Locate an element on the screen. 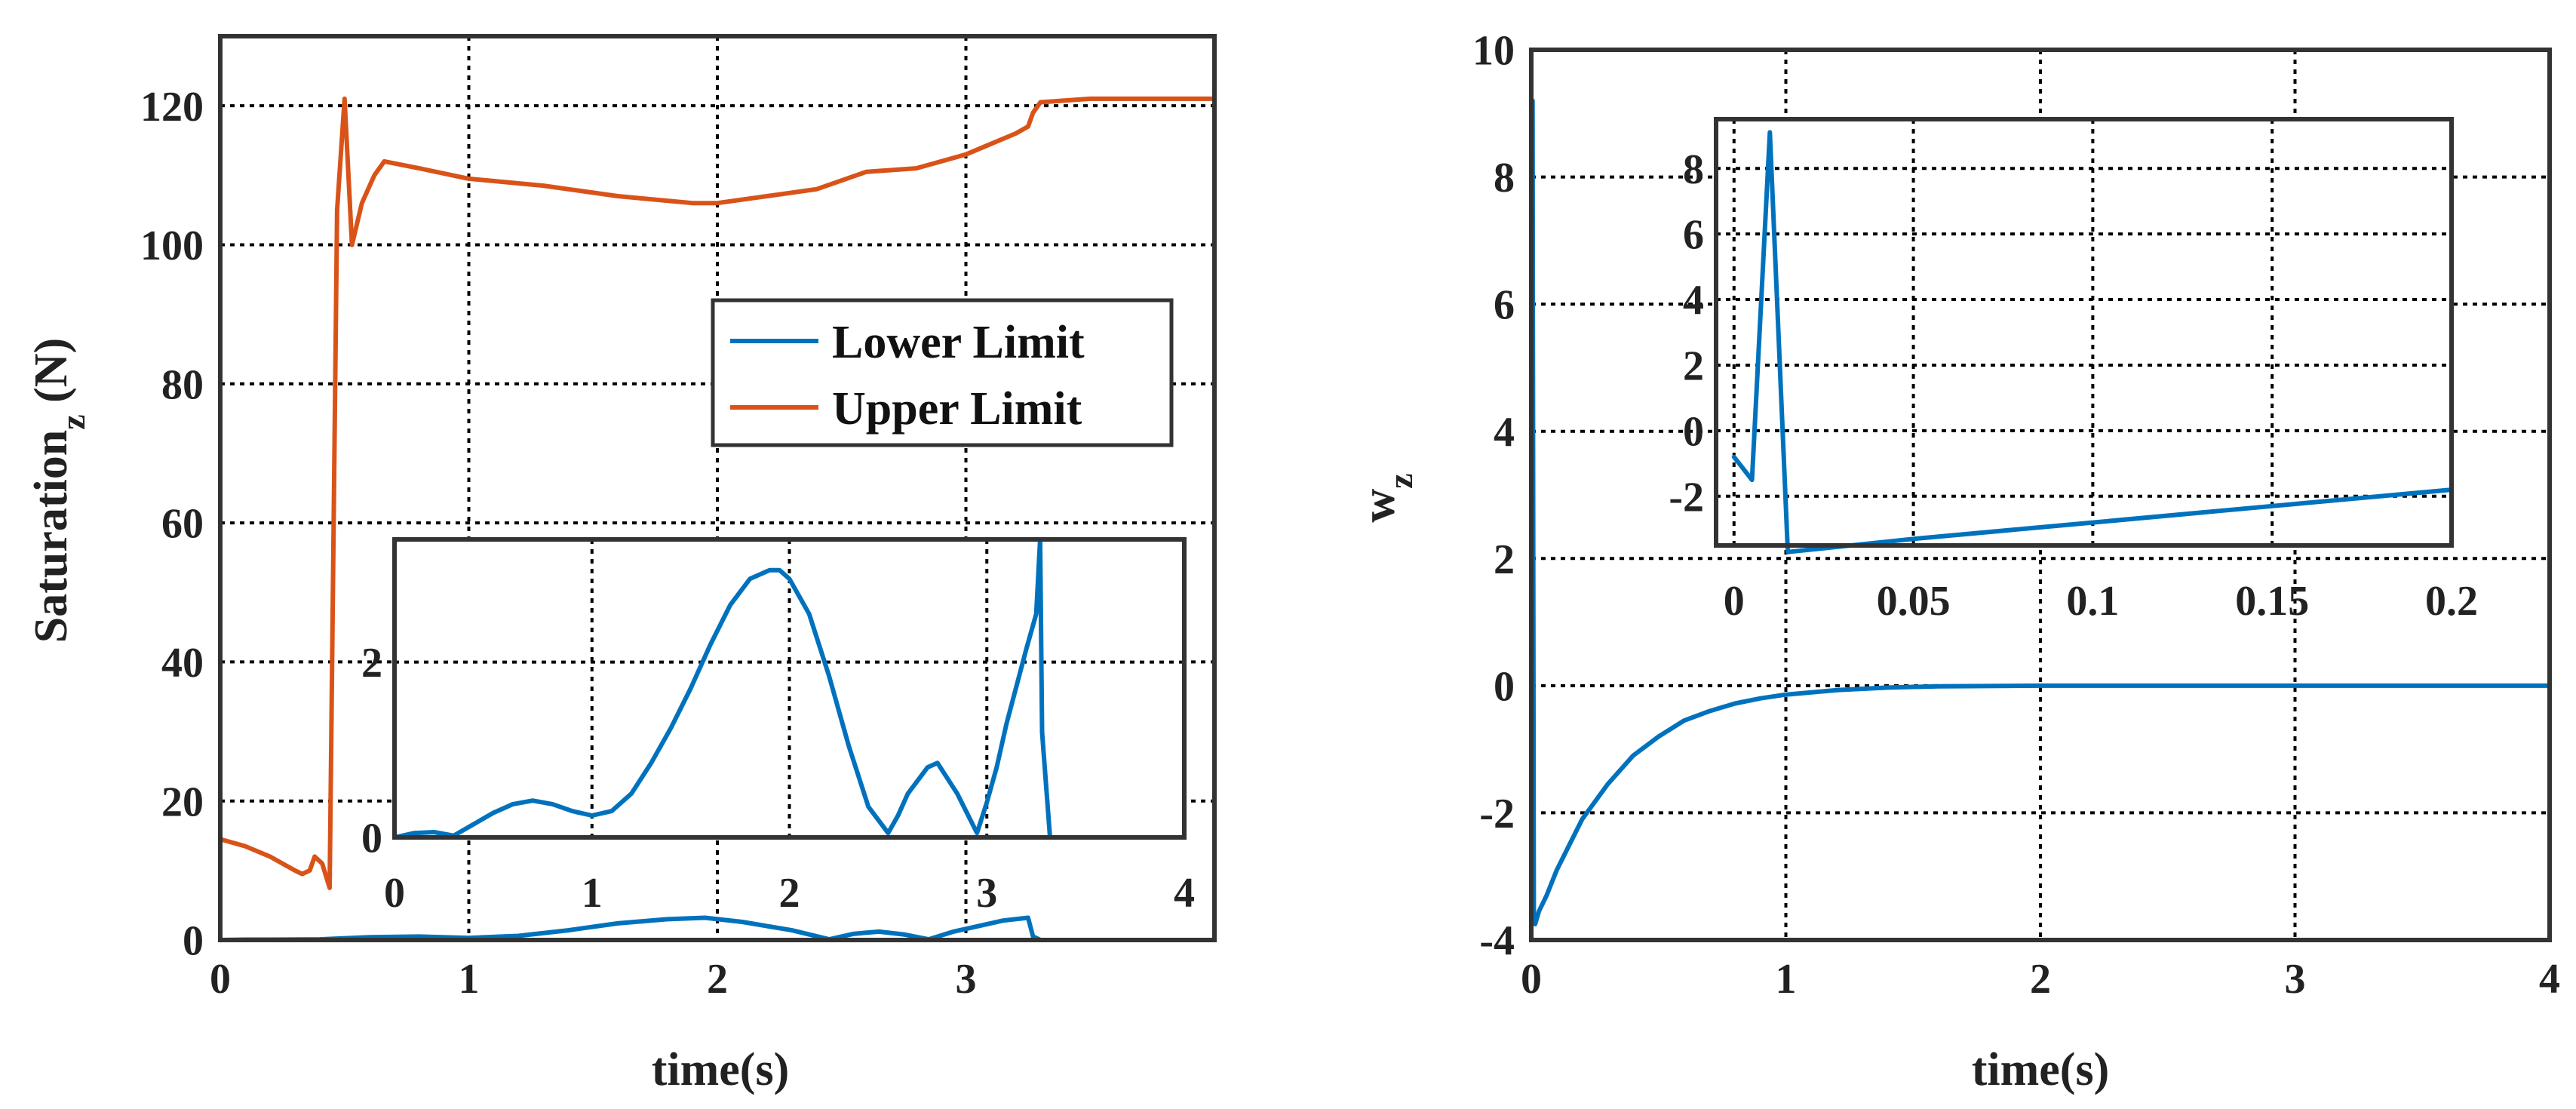 The height and width of the screenshot is (1109, 2576). left-inset-series-group is located at coordinates (789, 688).